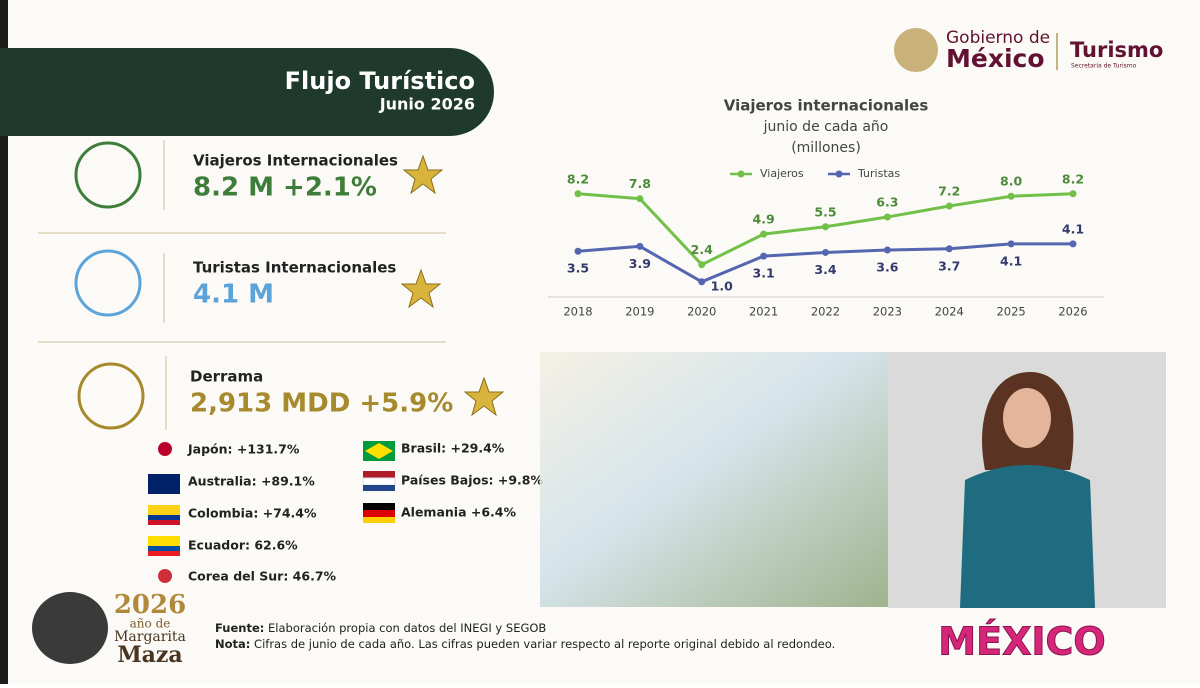 The height and width of the screenshot is (688, 1200). What do you see at coordinates (150, 637) in the screenshot?
I see `badge-line: Margarita` at bounding box center [150, 637].